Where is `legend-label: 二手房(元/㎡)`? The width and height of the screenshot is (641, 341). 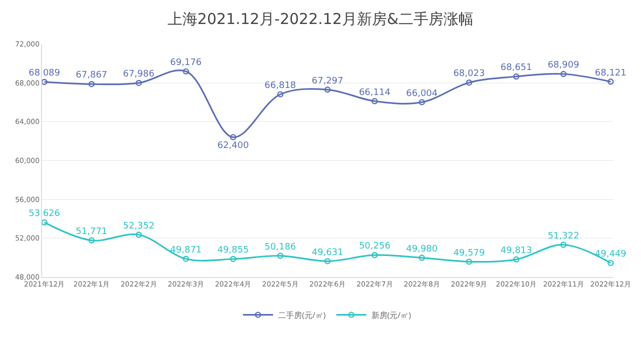
legend-label: 二手房(元/㎡) is located at coordinates (302, 315).